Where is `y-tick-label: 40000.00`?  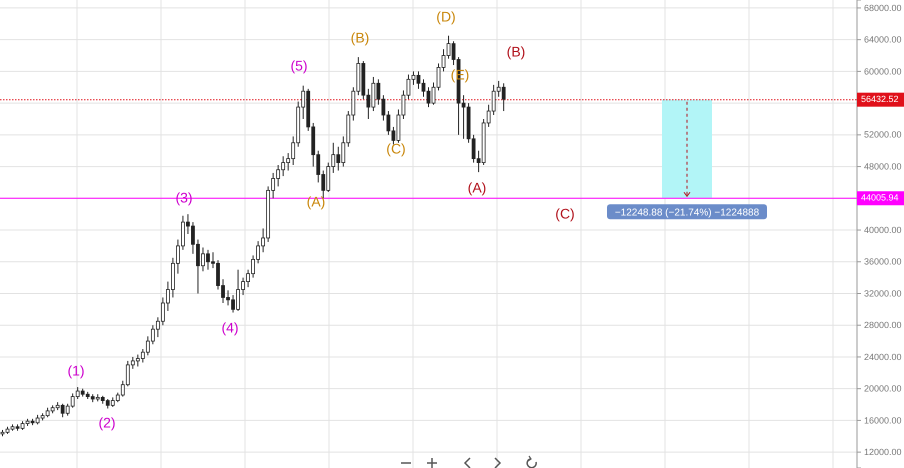
y-tick-label: 40000.00 is located at coordinates (883, 229).